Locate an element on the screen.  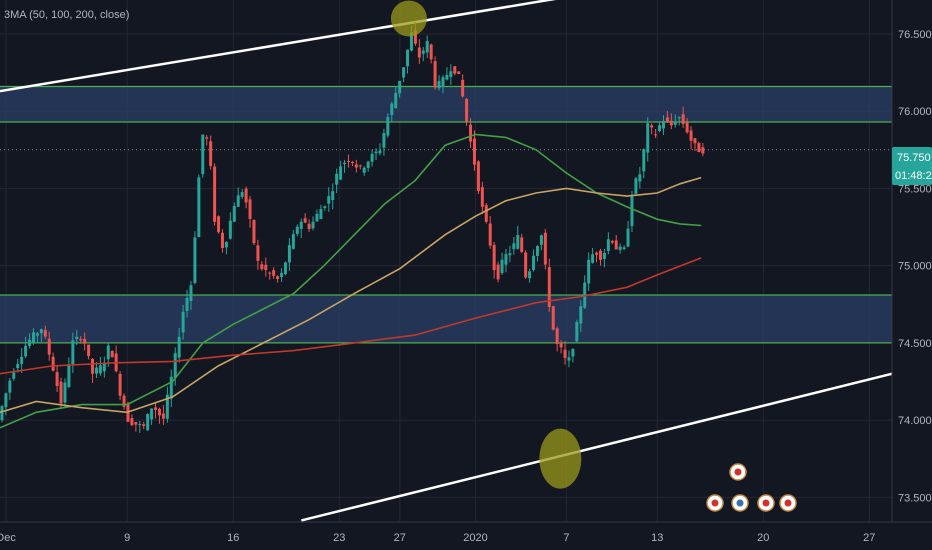
time-axis: Dec 9 16 23 27 2020 7 13 20 27 is located at coordinates (466, 535).